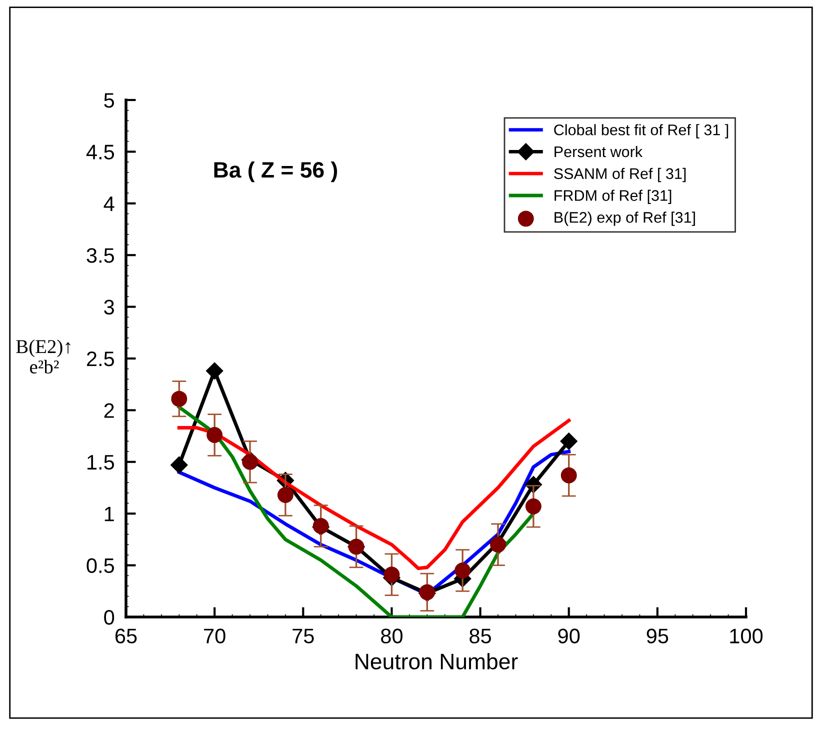 The width and height of the screenshot is (822, 729). I want to click on legend-label: Clobal best fit of Ref [ 31 ], so click(641, 131).